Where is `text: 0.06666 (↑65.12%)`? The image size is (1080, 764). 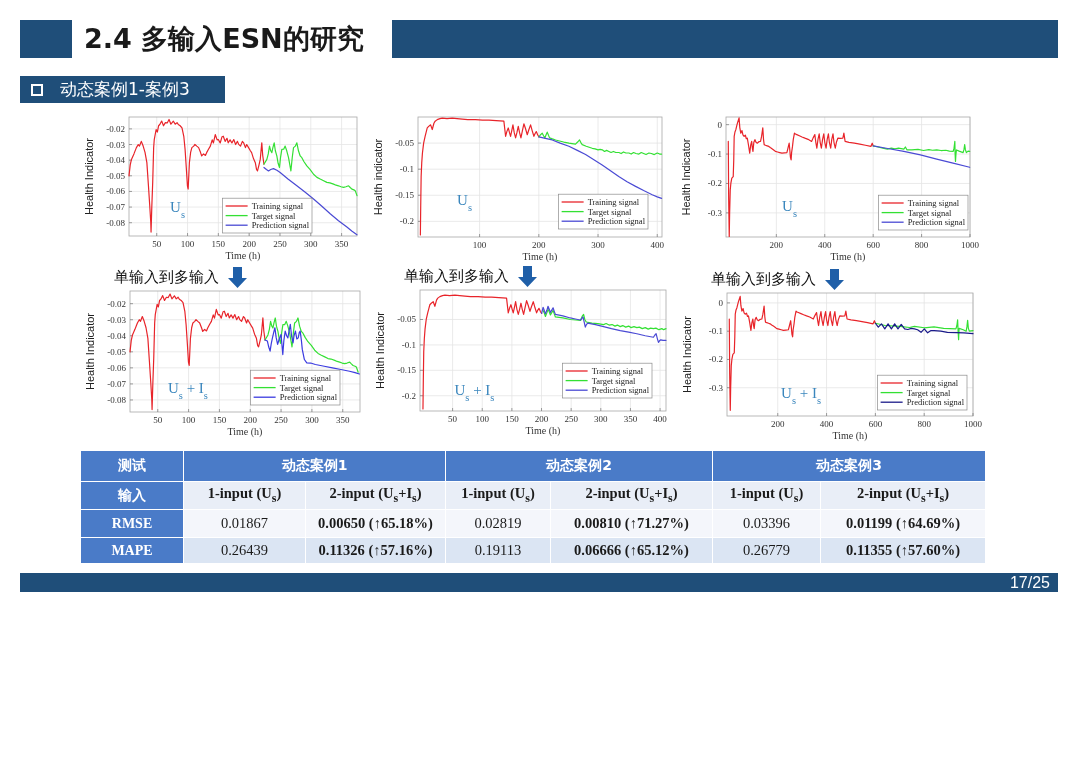 text: 0.06666 (↑65.12%) is located at coordinates (631, 550).